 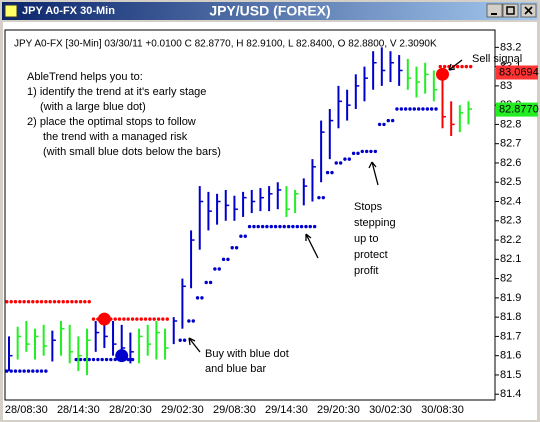 I want to click on x-tick-label: 29/14:30, so click(x=286, y=410).